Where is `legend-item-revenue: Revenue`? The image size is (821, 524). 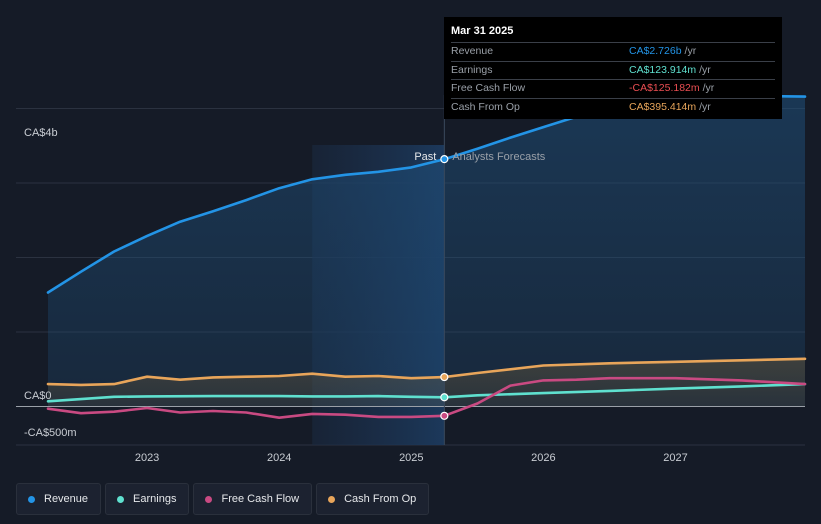
legend-item-revenue: Revenue is located at coordinates (59, 499).